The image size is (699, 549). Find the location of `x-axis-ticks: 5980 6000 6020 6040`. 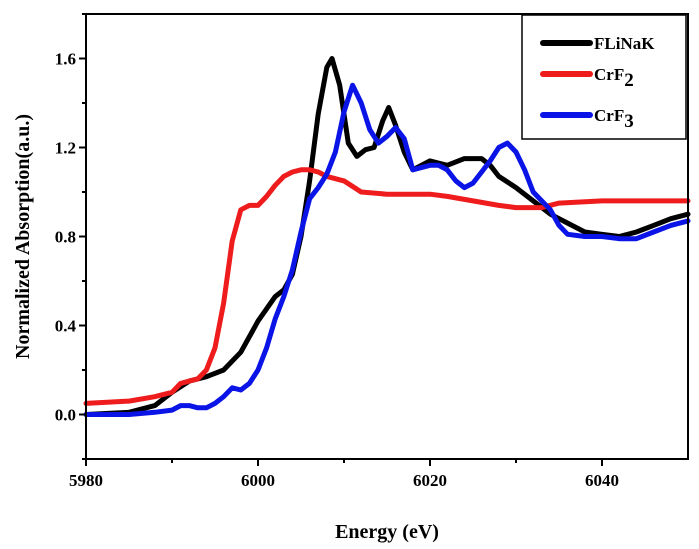

x-axis-ticks: 5980 6000 6020 6040 is located at coordinates (344, 474).